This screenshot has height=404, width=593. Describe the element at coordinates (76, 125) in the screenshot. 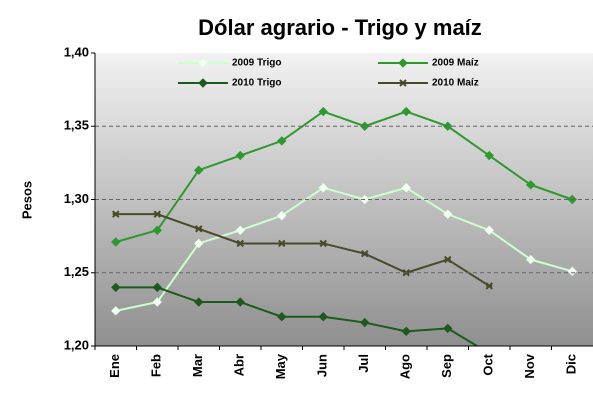

I see `y-tick-label: 1,35` at that location.